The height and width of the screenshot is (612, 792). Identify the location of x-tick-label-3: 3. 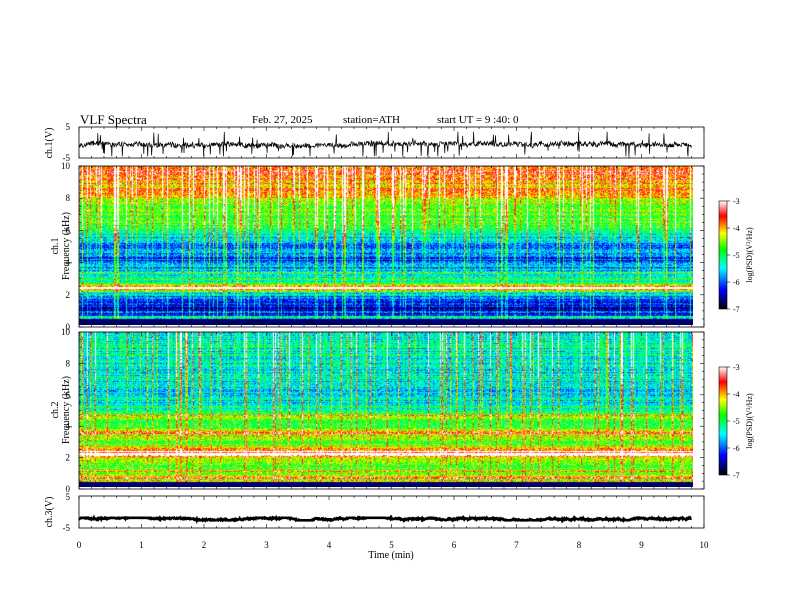
(266, 545).